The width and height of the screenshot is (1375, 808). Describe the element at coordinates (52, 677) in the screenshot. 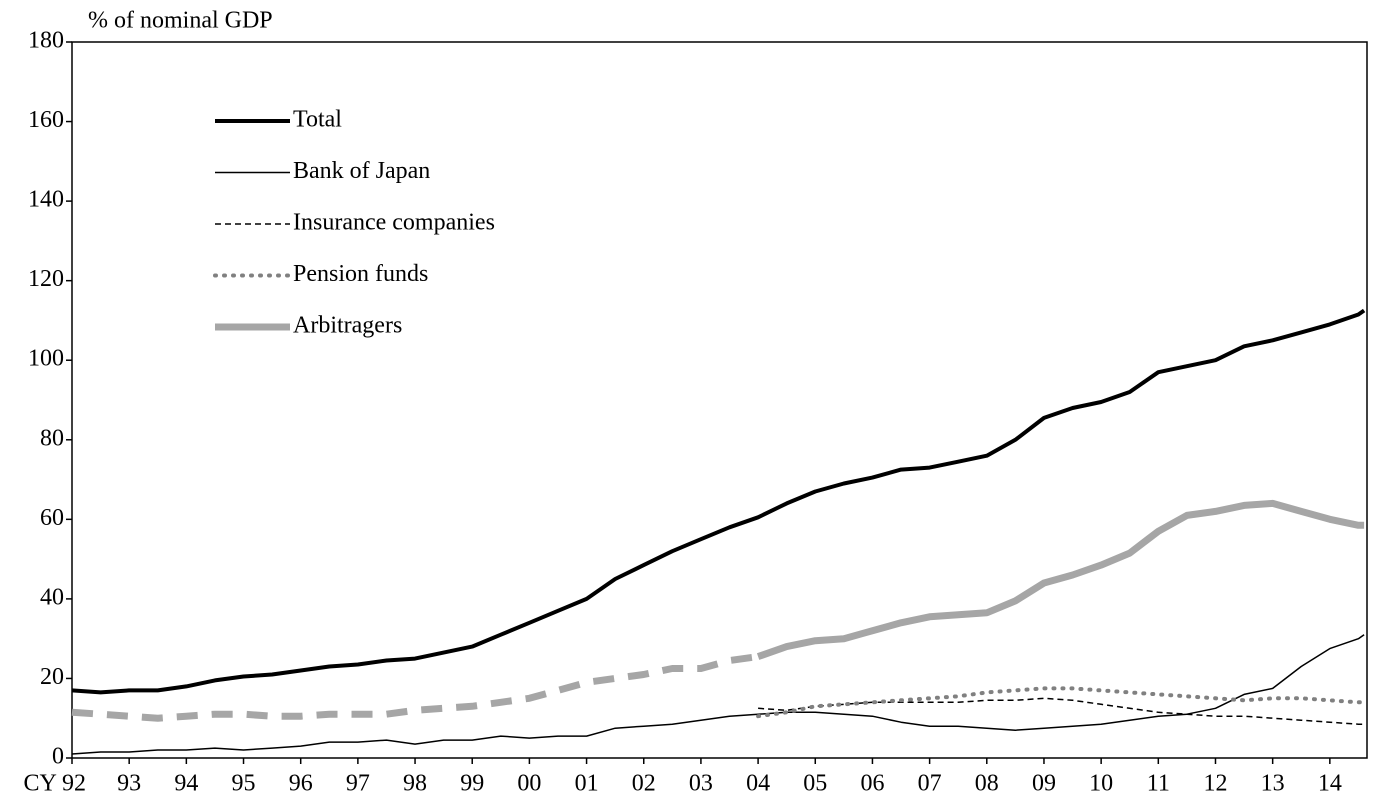

I see `y-tick-label: 20` at that location.